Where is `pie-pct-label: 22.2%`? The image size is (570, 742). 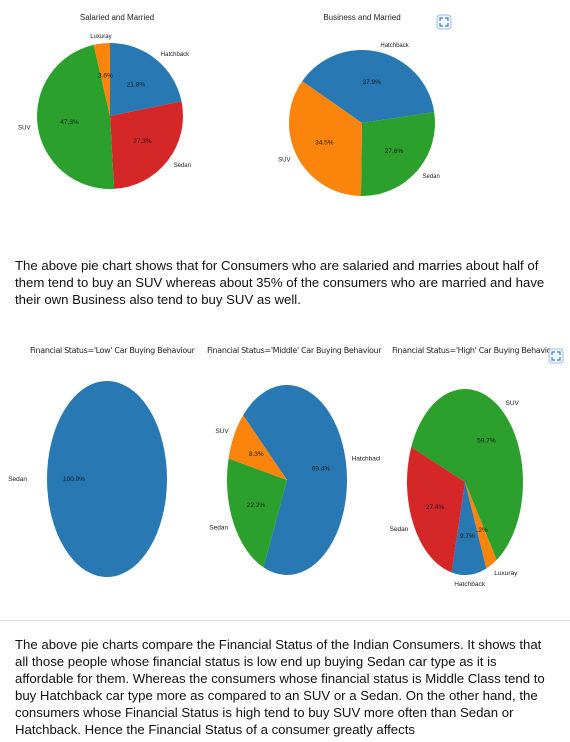 pie-pct-label: 22.2% is located at coordinates (256, 505).